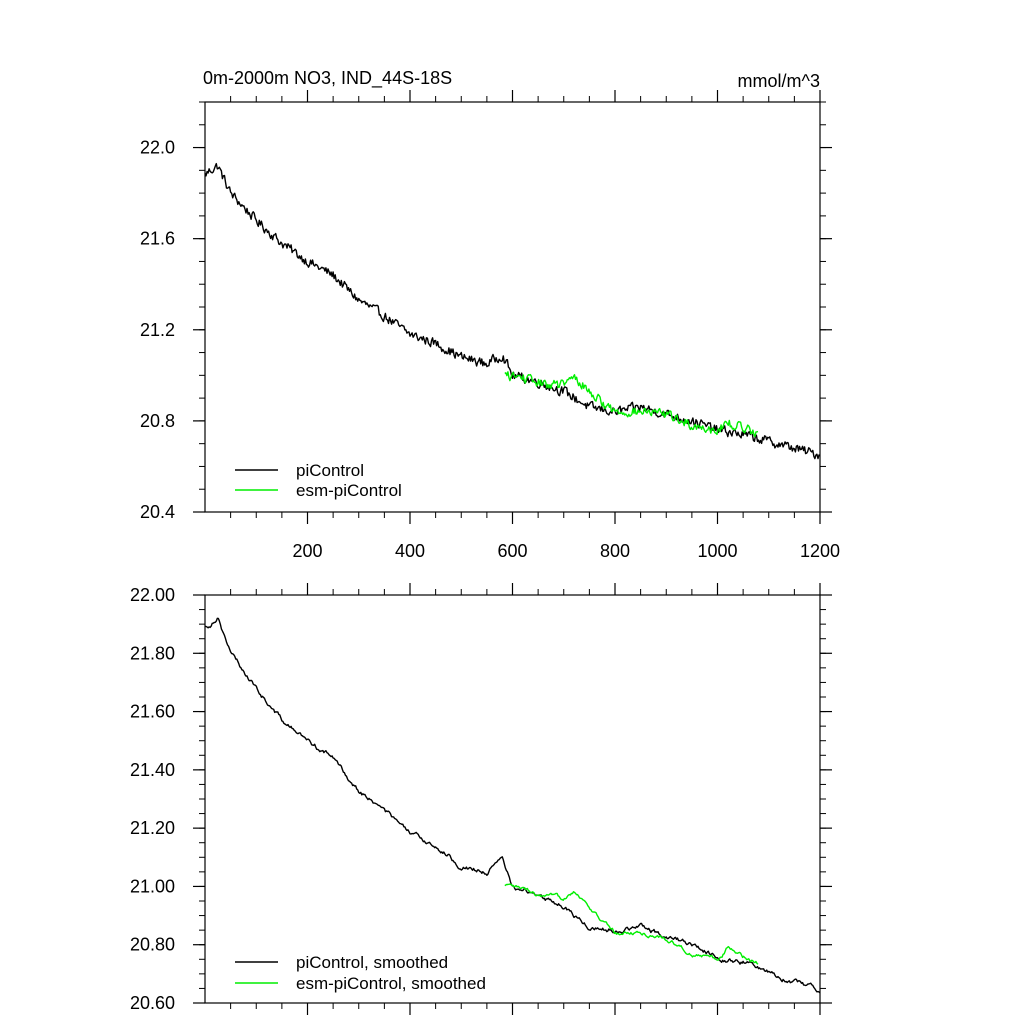 The height and width of the screenshot is (1024, 1024). I want to click on y-tick-label: 20.60, so click(152, 1003).